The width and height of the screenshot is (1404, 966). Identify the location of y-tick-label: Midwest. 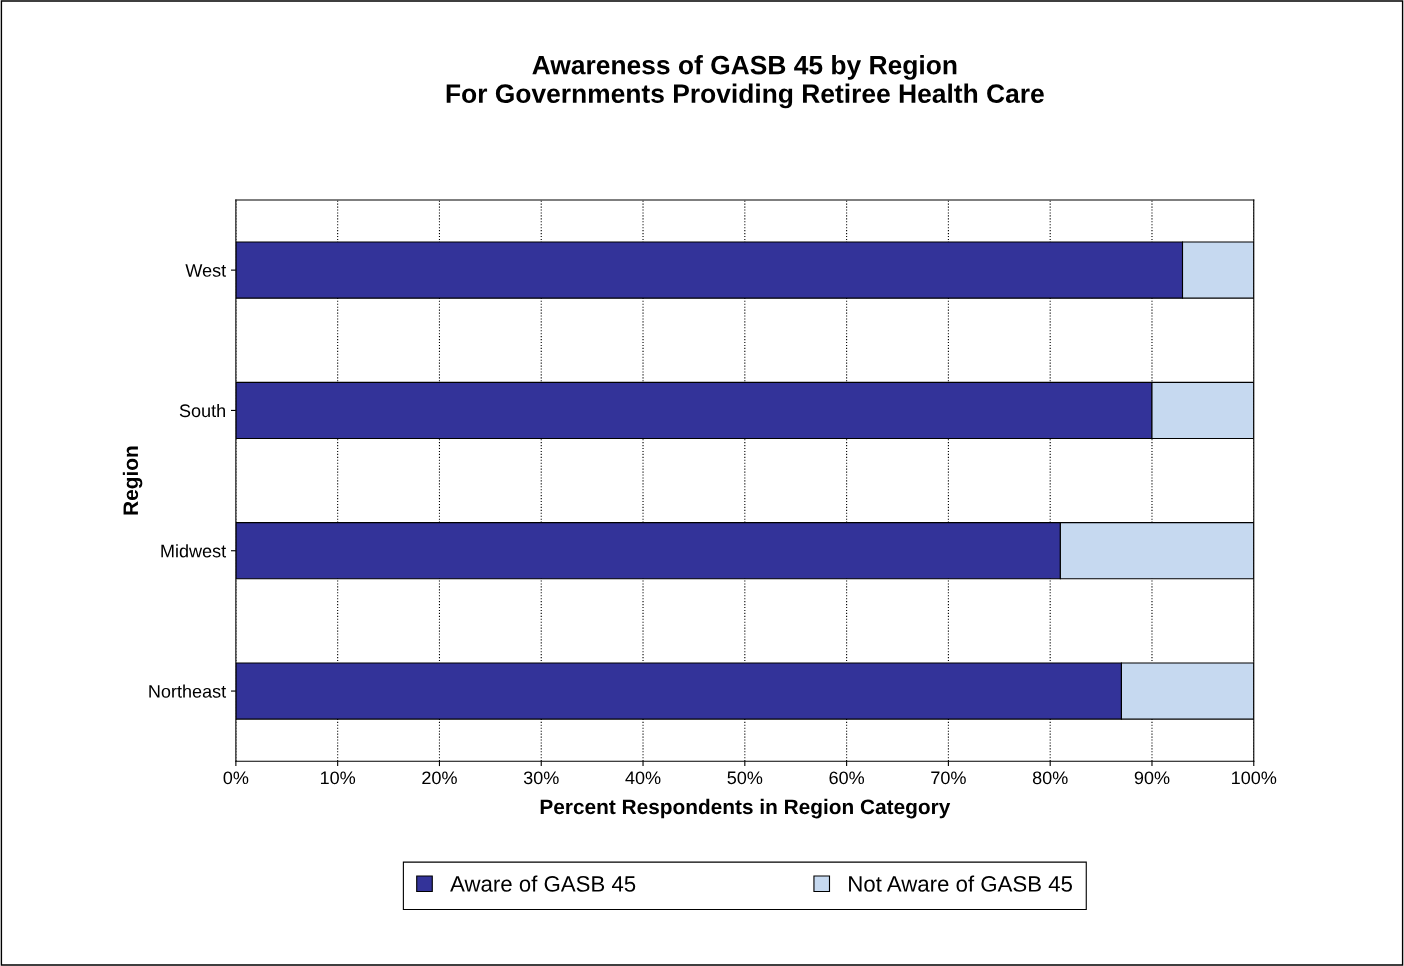
(194, 551).